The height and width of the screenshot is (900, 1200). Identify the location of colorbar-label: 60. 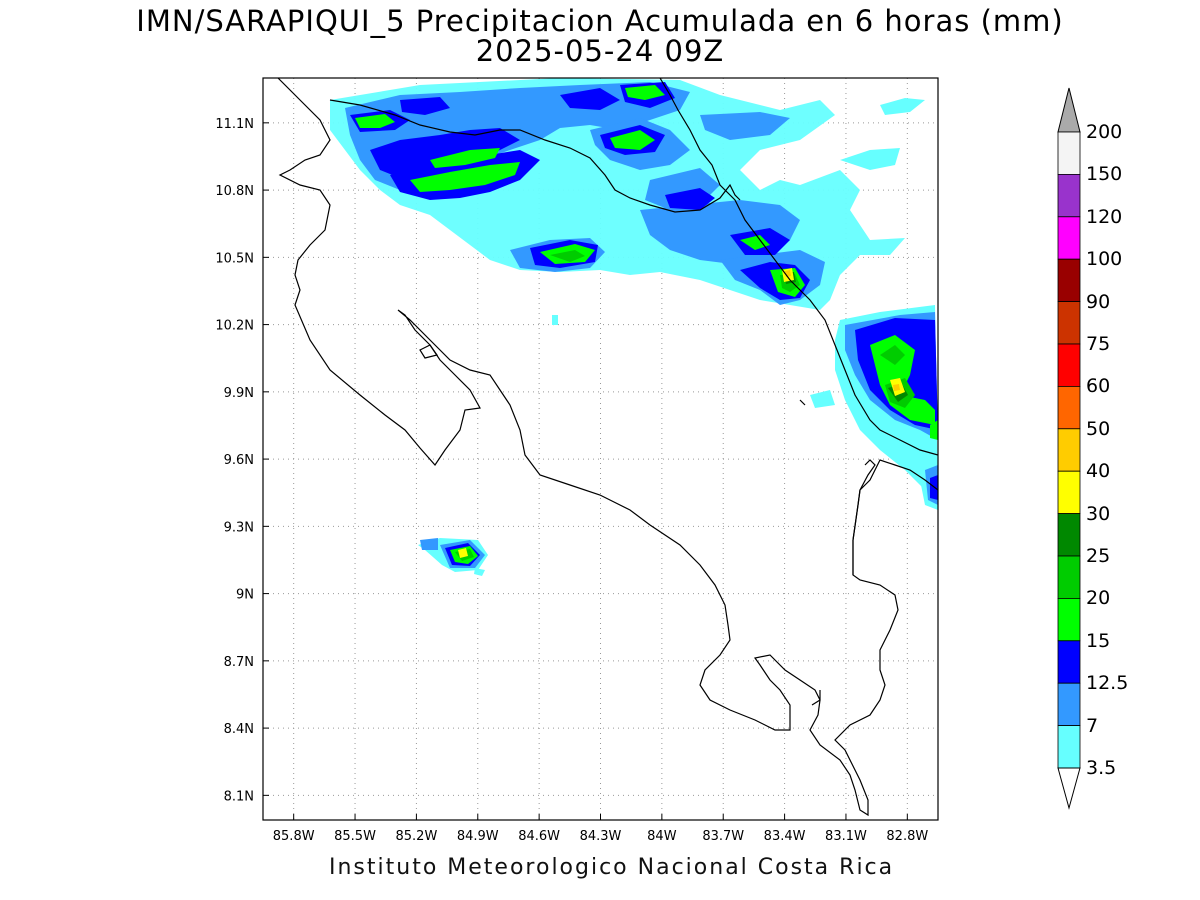
(1098, 386).